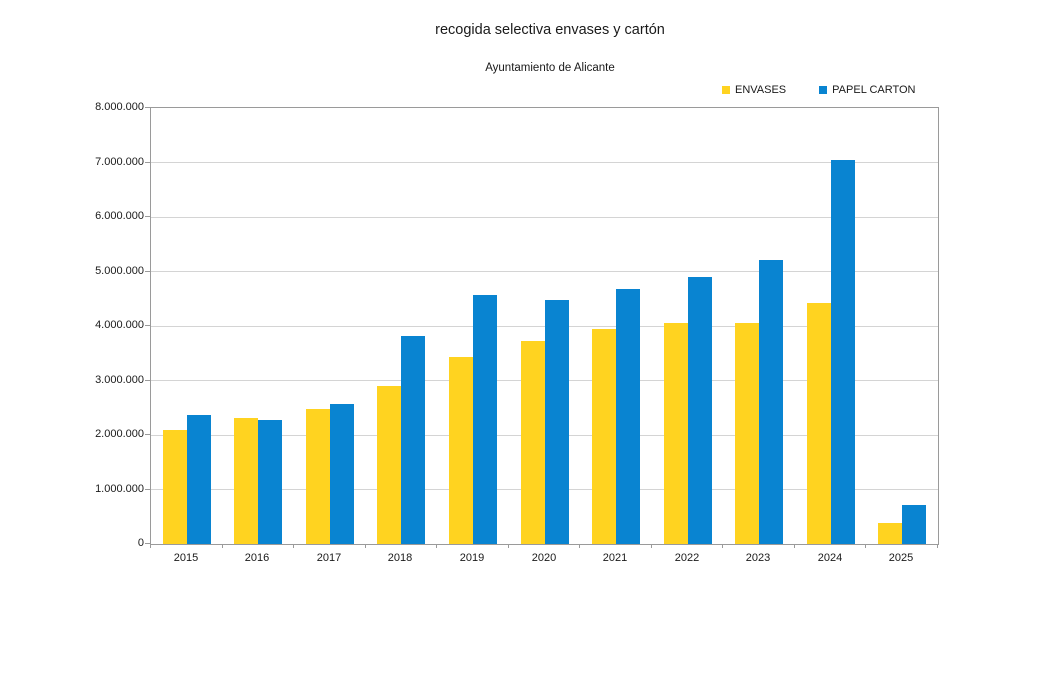 Image resolution: width=1057 pixels, height=688 pixels. I want to click on bar-envases-2016, so click(246, 481).